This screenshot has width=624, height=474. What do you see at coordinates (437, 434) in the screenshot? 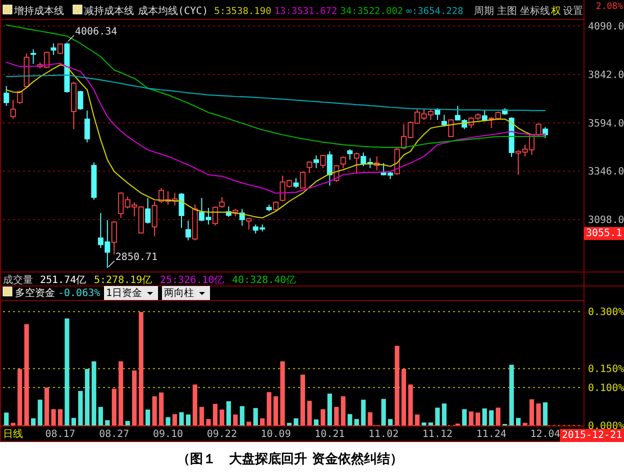
I see `x-tick-label: 11.12` at bounding box center [437, 434].